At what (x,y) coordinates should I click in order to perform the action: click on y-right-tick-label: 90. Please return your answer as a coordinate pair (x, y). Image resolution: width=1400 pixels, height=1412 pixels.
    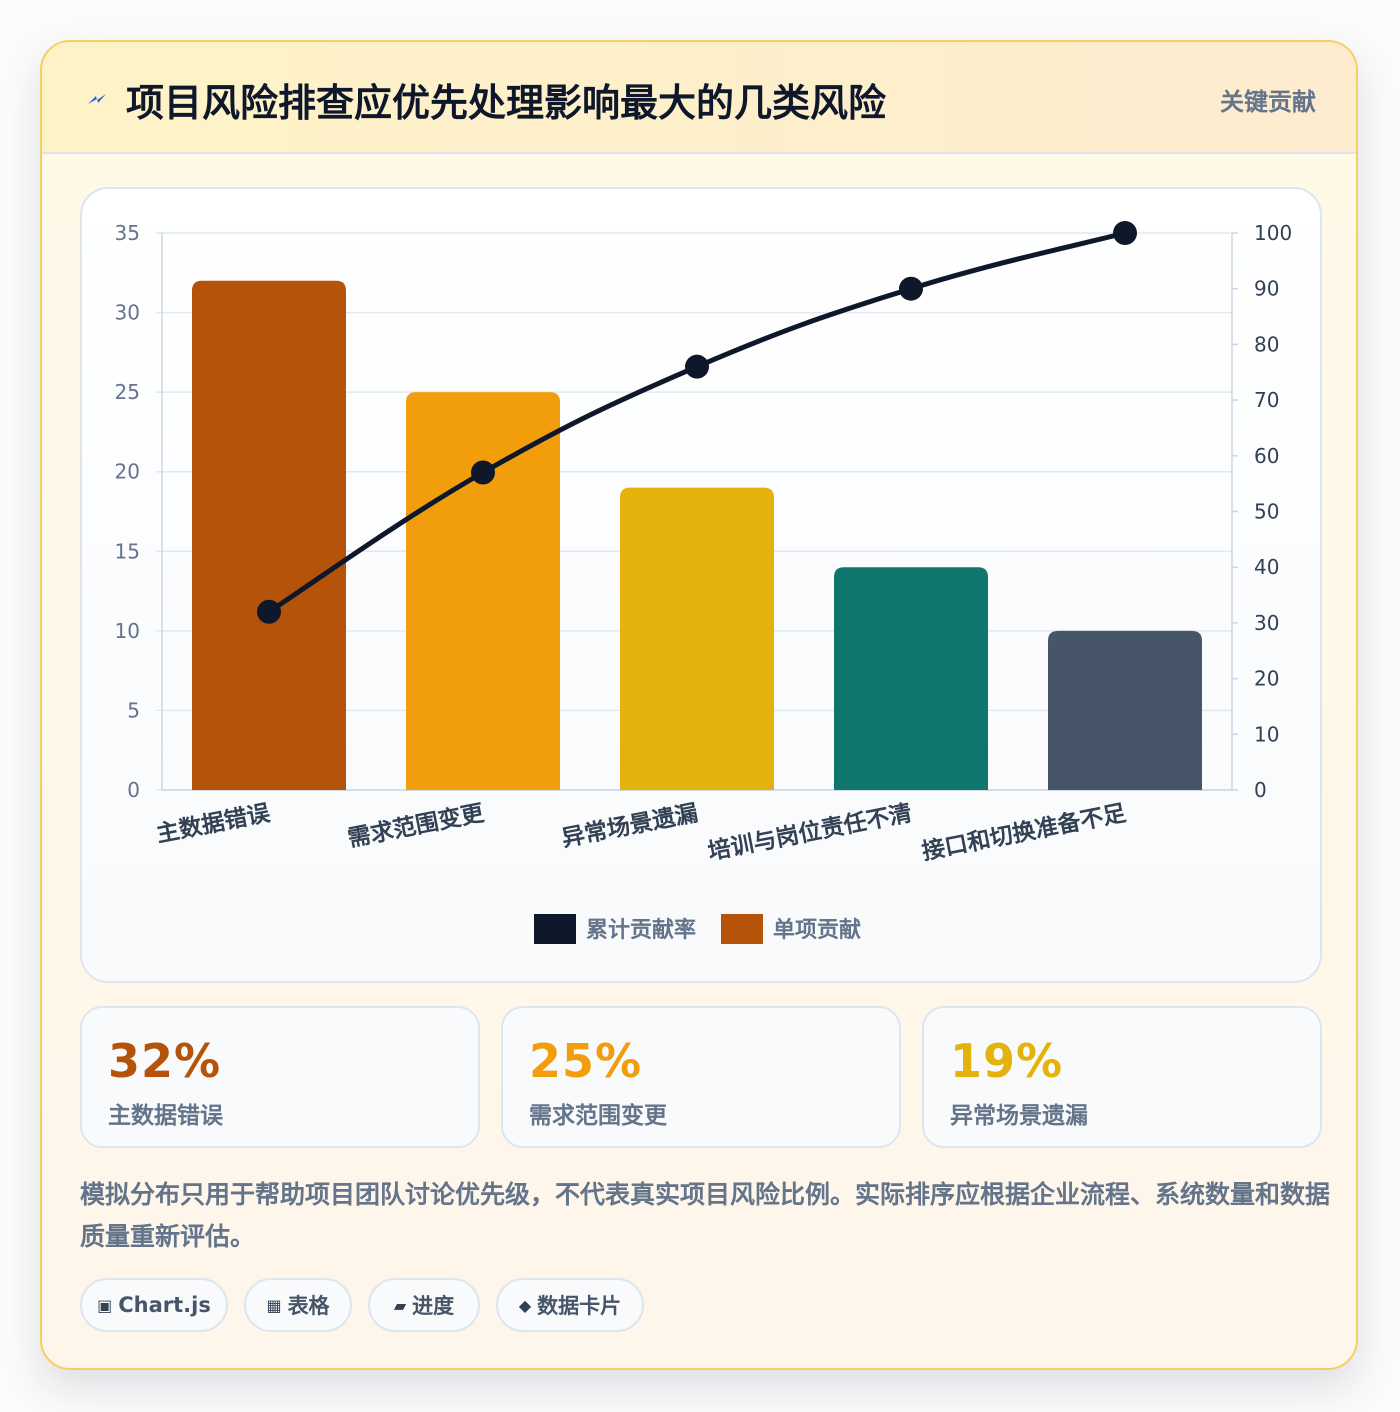
    Looking at the image, I should click on (1266, 289).